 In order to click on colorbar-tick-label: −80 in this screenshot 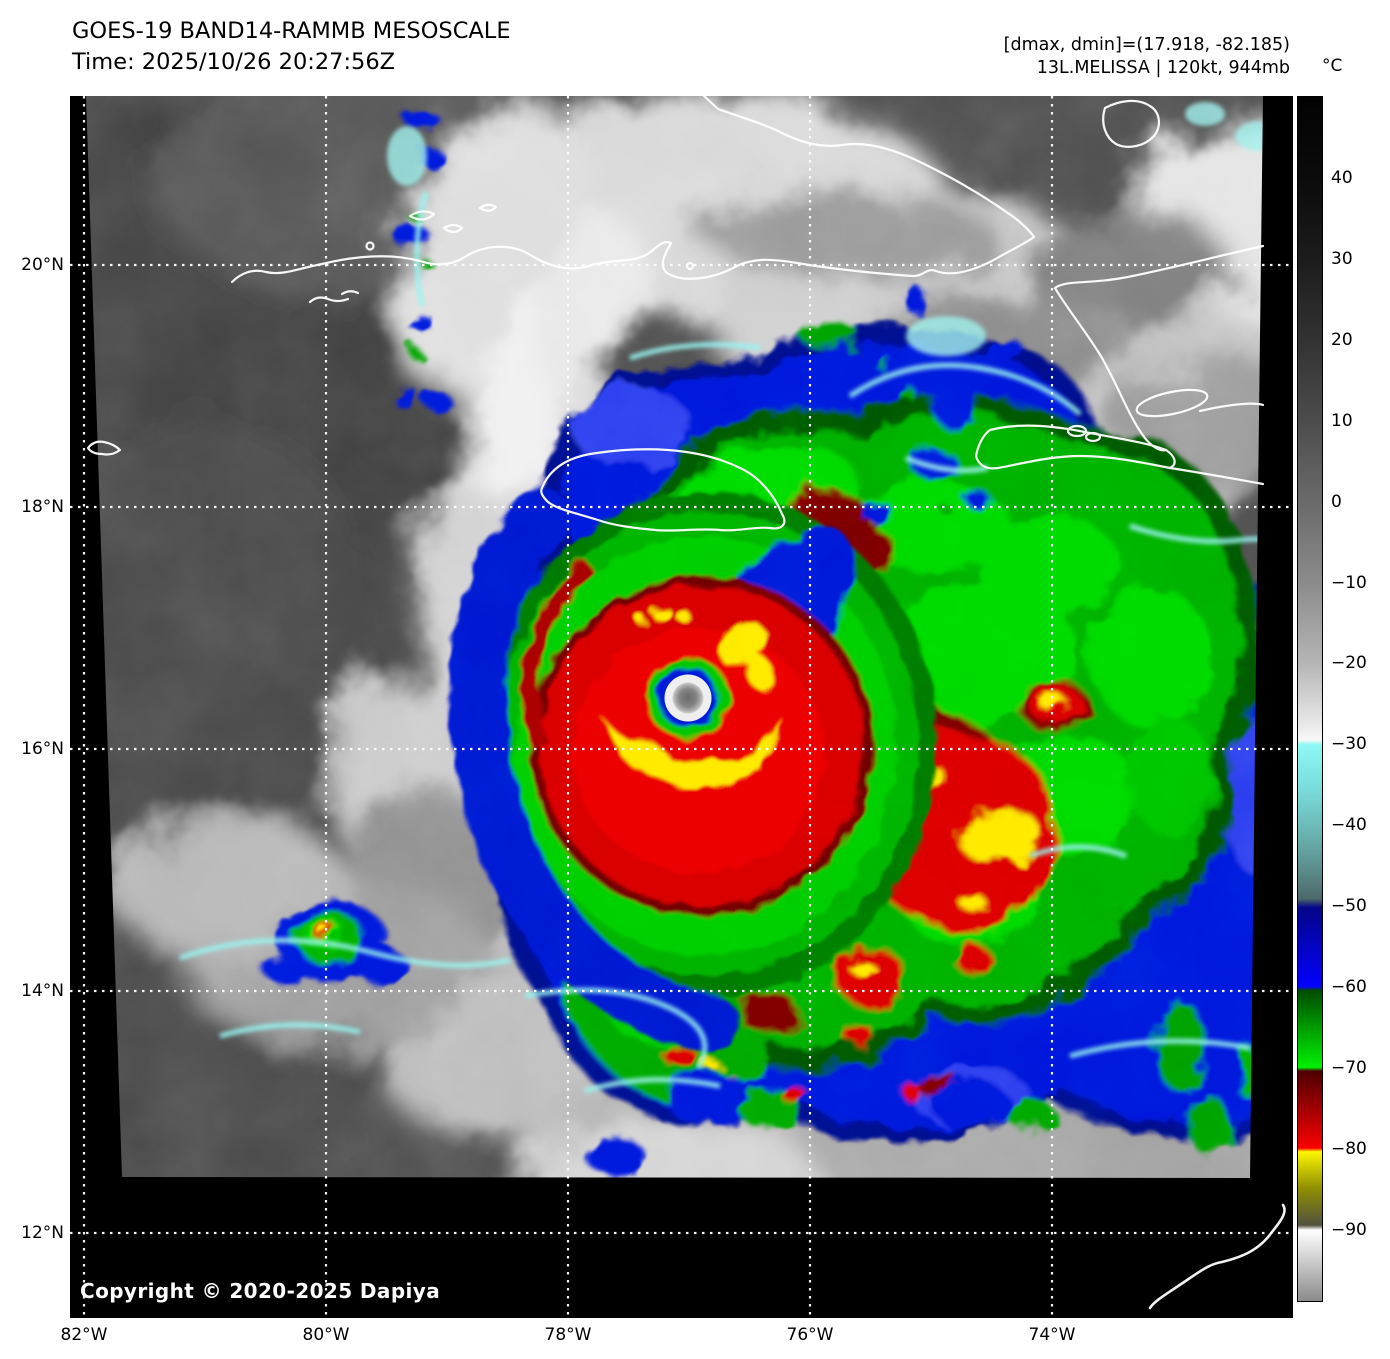, I will do `click(1349, 1149)`.